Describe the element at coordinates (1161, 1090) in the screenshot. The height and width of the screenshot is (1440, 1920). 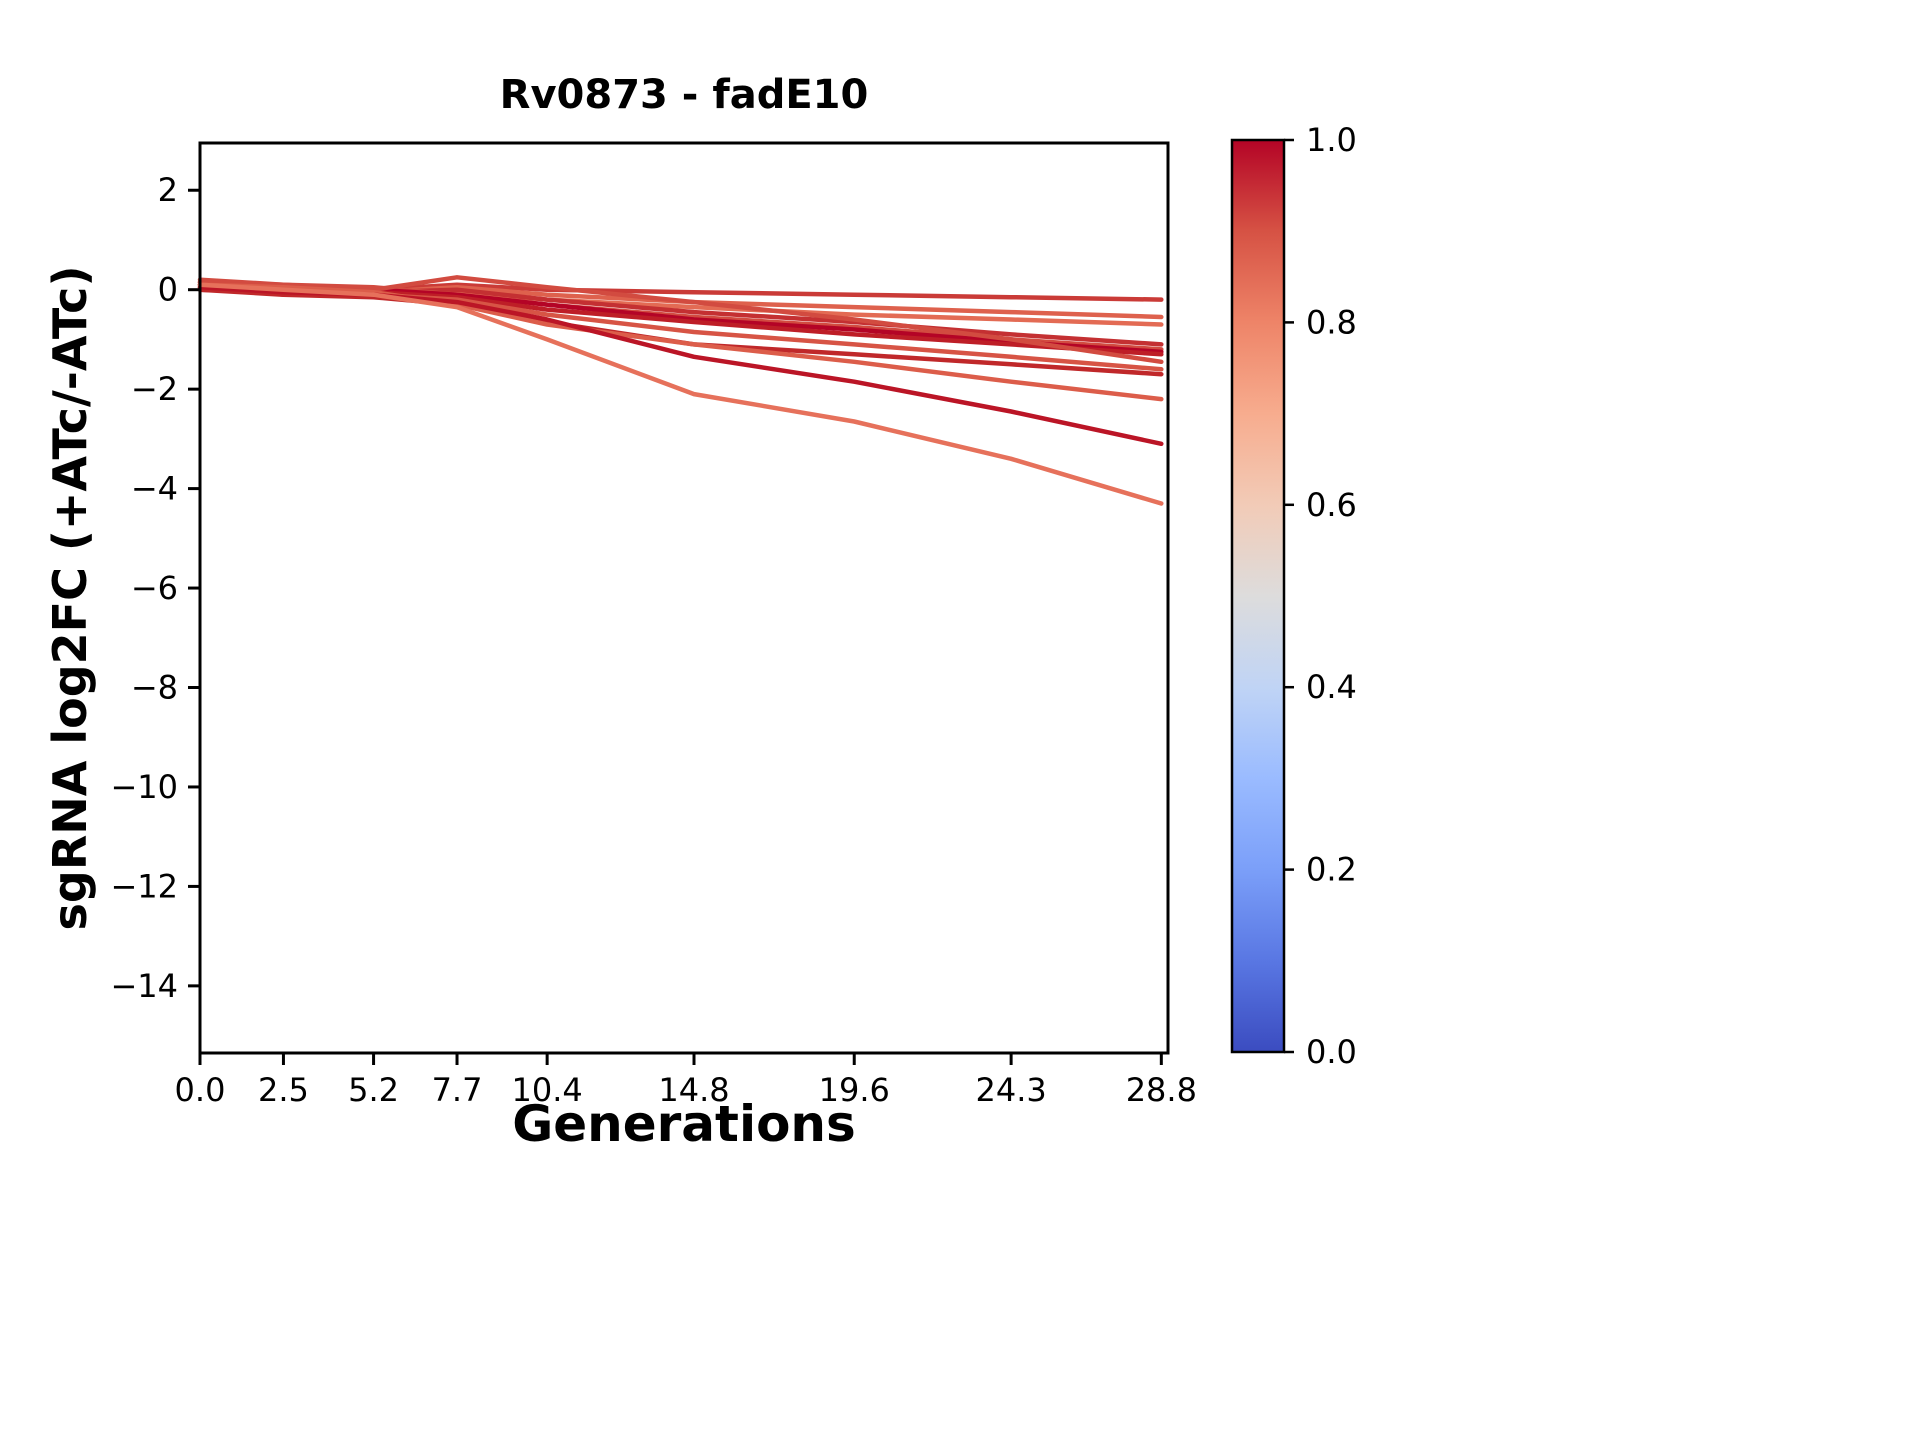
I see `x-tick-label: 28.8` at that location.